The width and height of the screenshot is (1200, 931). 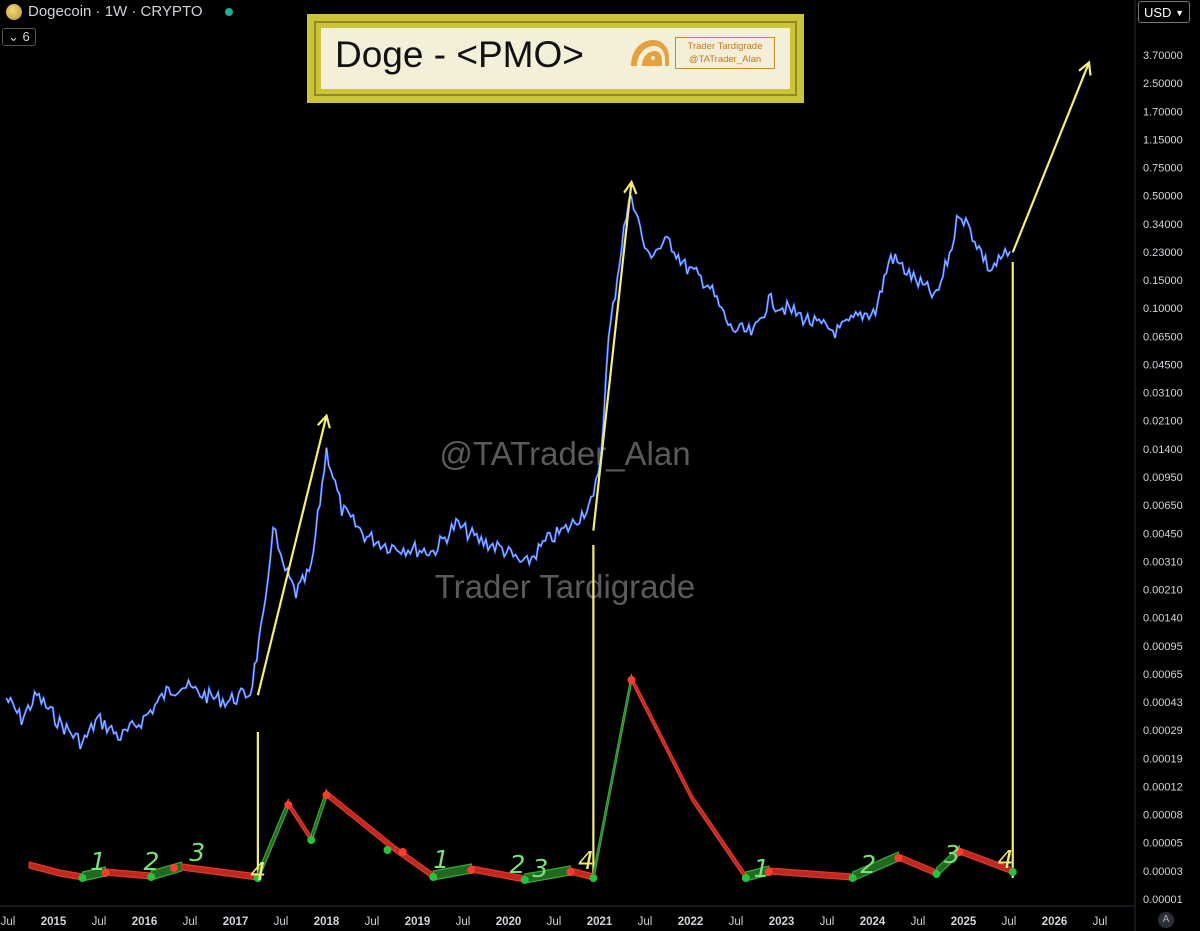 What do you see at coordinates (459, 54) in the screenshot?
I see `chart-title: Doge - <PMO>` at bounding box center [459, 54].